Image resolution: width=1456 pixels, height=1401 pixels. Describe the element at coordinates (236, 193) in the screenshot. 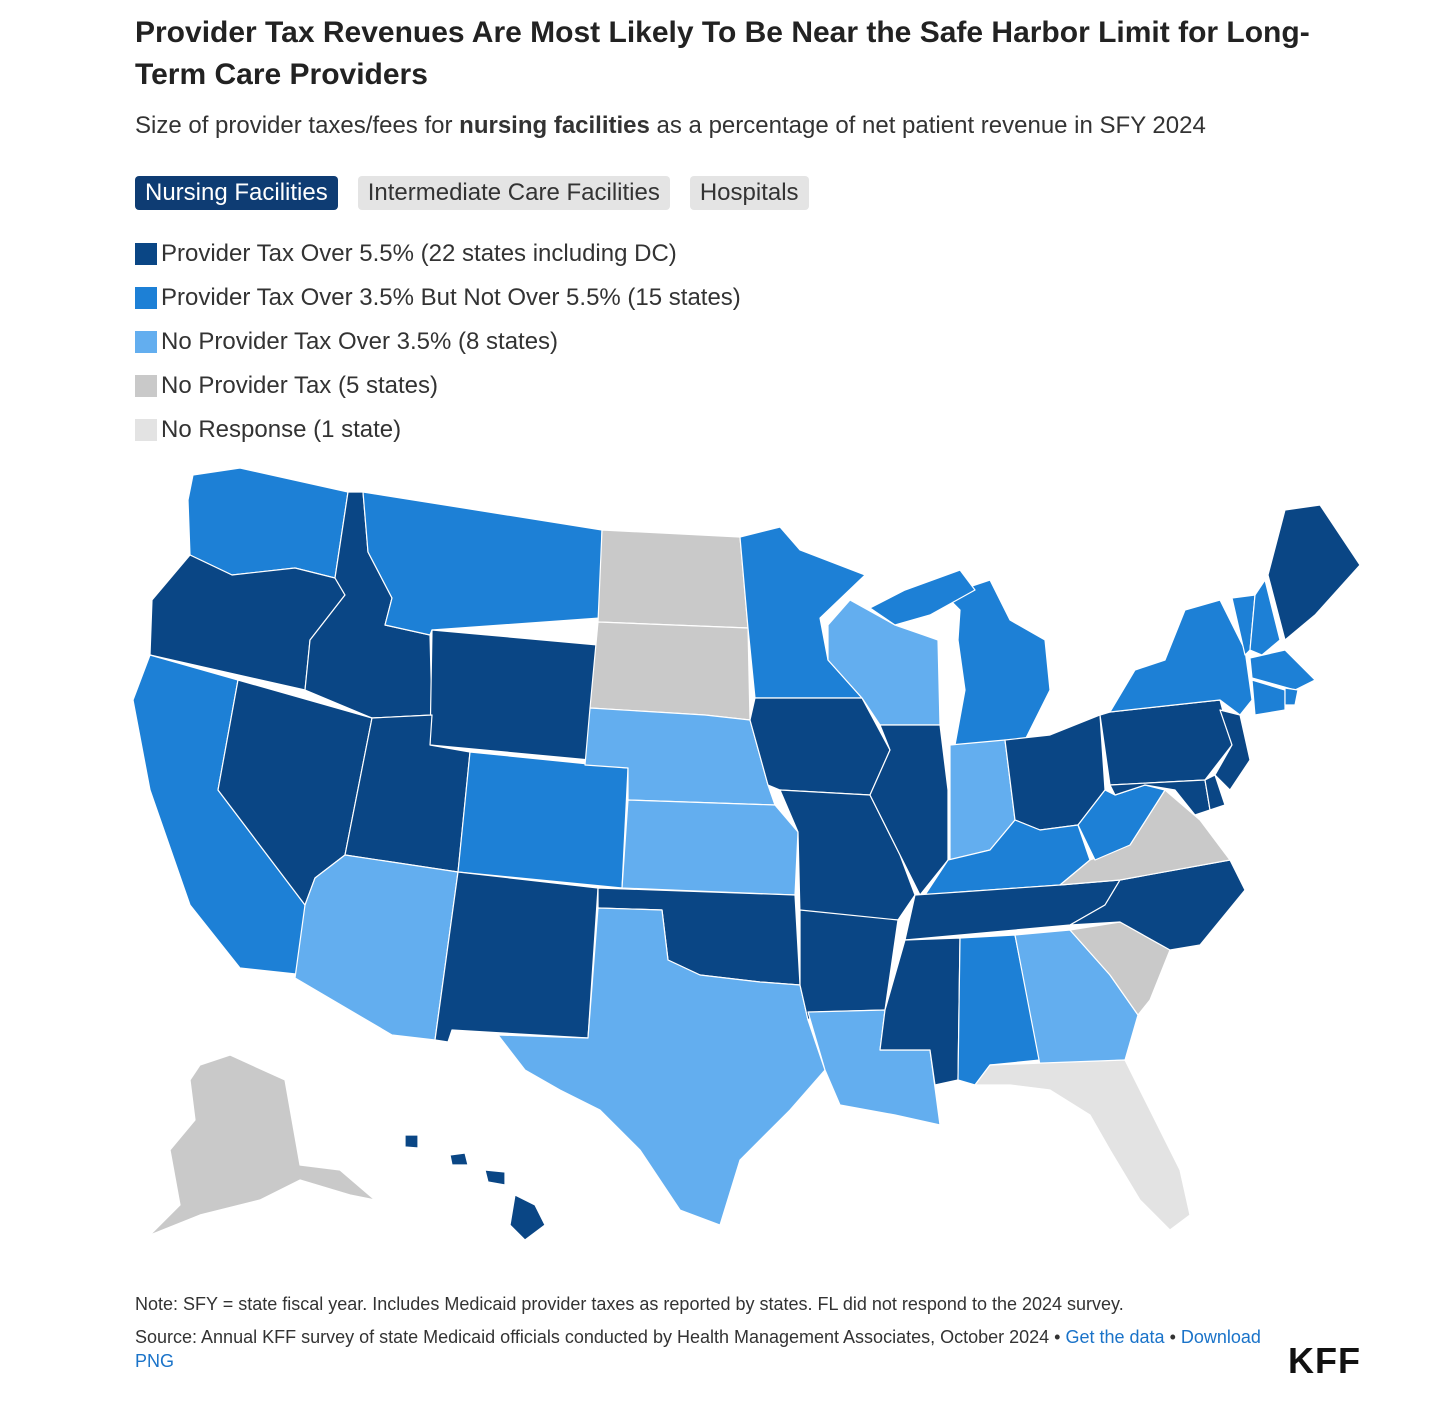

I see `tab-nursing-facilities: Nursing Facilities` at that location.